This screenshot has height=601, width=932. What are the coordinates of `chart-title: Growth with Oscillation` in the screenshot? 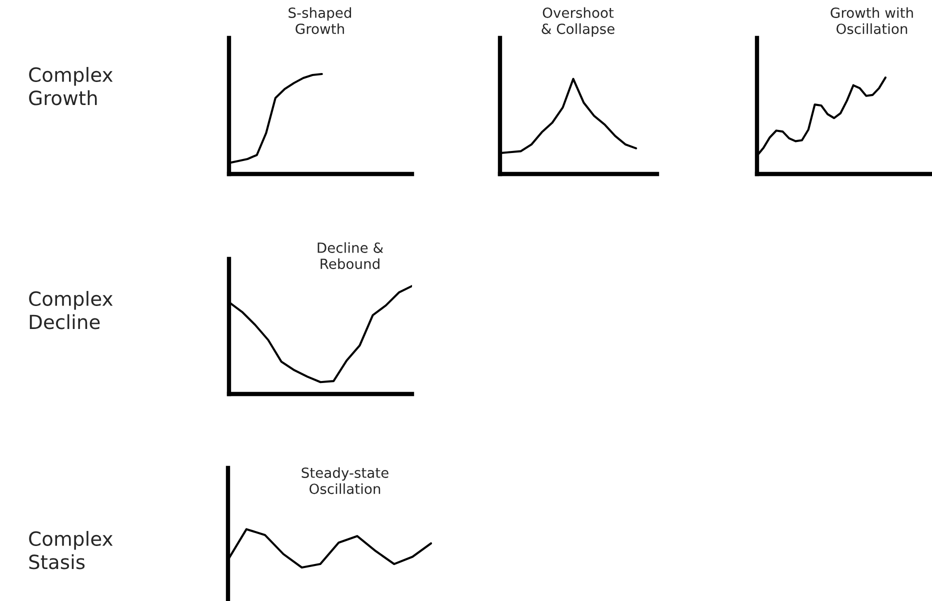 It's located at (871, 20).